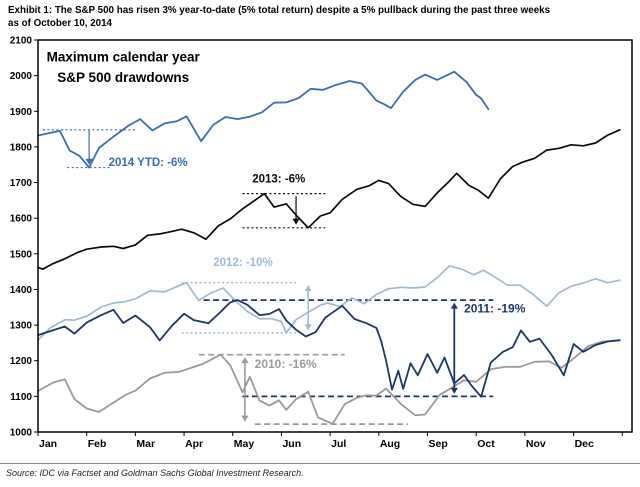 The image size is (640, 487). What do you see at coordinates (438, 444) in the screenshot?
I see `x-tick-label-sep: Sep` at bounding box center [438, 444].